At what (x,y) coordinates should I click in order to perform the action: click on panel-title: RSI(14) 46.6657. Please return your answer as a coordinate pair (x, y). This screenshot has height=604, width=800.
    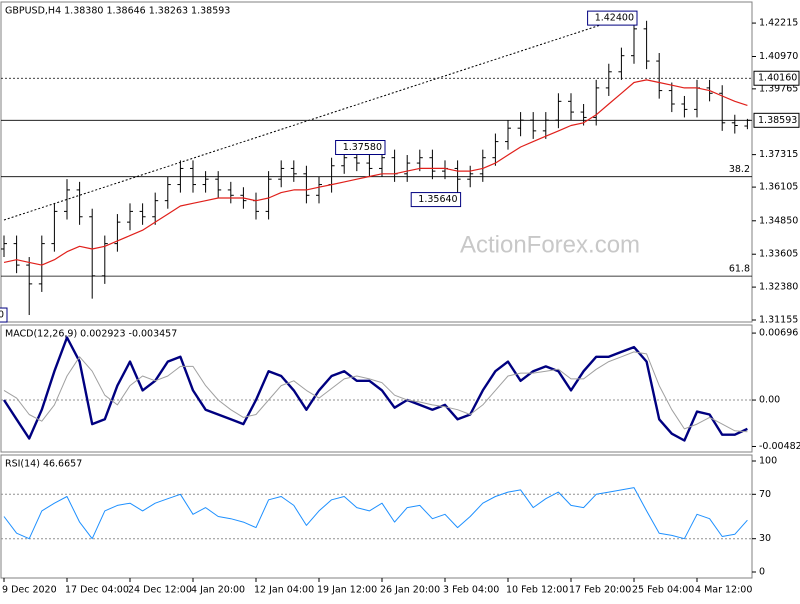
    Looking at the image, I should click on (43, 464).